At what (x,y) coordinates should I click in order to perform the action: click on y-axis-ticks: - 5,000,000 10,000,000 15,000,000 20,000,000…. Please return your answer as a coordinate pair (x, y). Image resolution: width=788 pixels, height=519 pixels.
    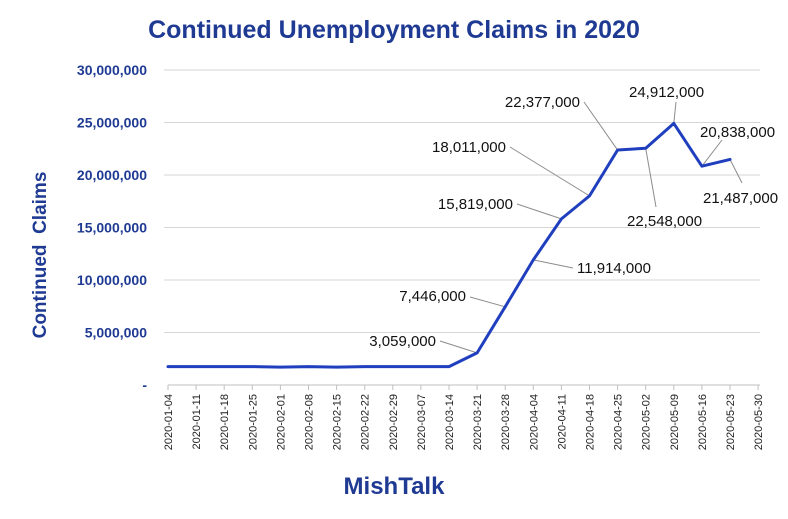
    Looking at the image, I should click on (112, 227).